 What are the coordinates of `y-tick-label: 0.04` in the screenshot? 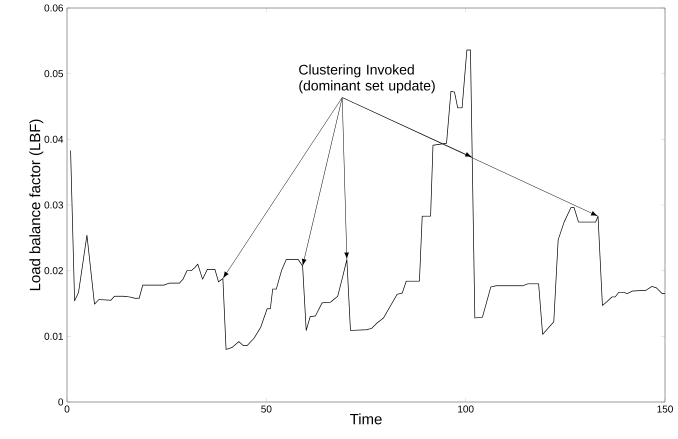 It's located at (54, 139).